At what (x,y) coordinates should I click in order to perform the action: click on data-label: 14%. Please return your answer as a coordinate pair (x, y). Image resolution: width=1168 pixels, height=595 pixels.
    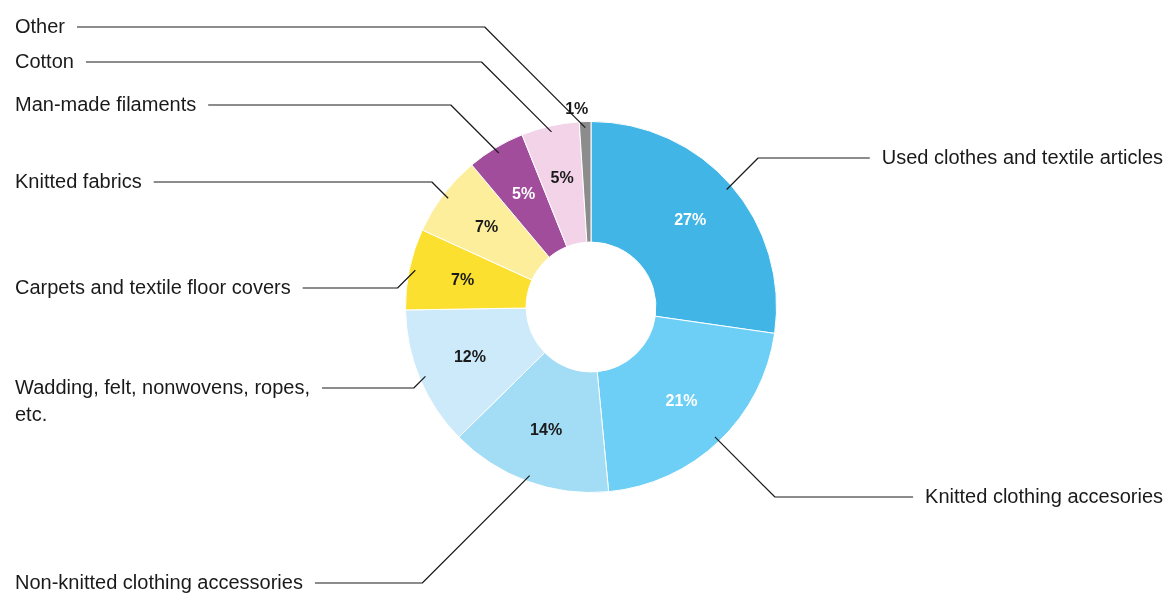
    Looking at the image, I should click on (546, 429).